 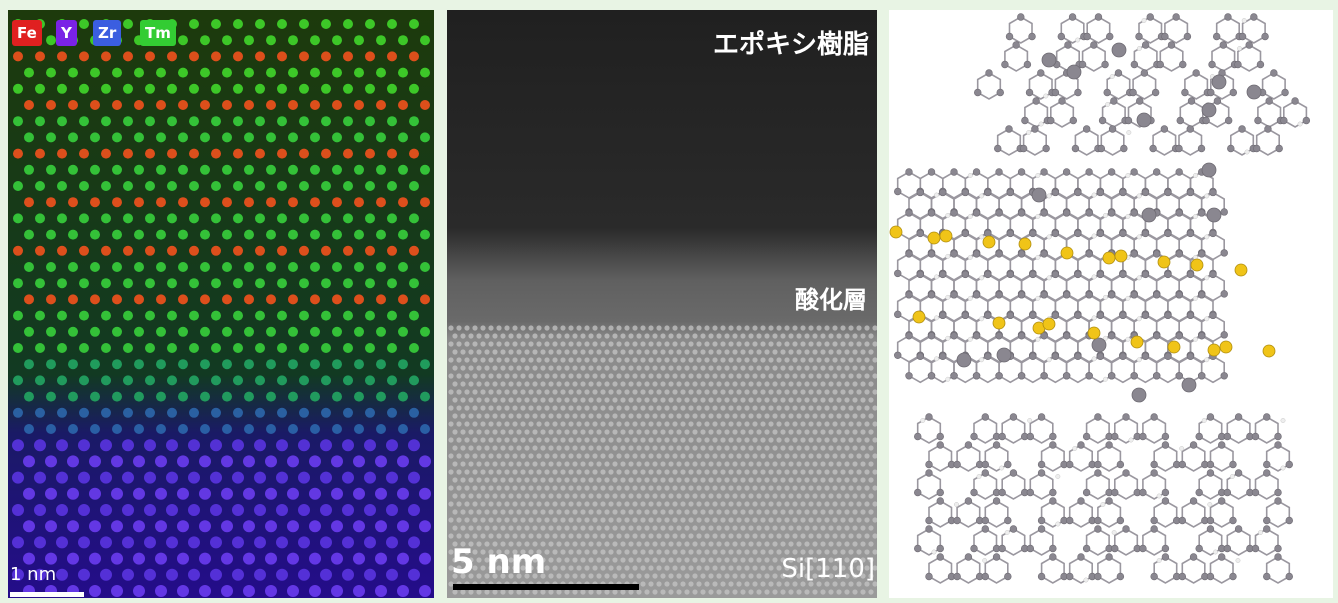 What do you see at coordinates (828, 569) in the screenshot?
I see `si-110-label: Si[110]` at bounding box center [828, 569].